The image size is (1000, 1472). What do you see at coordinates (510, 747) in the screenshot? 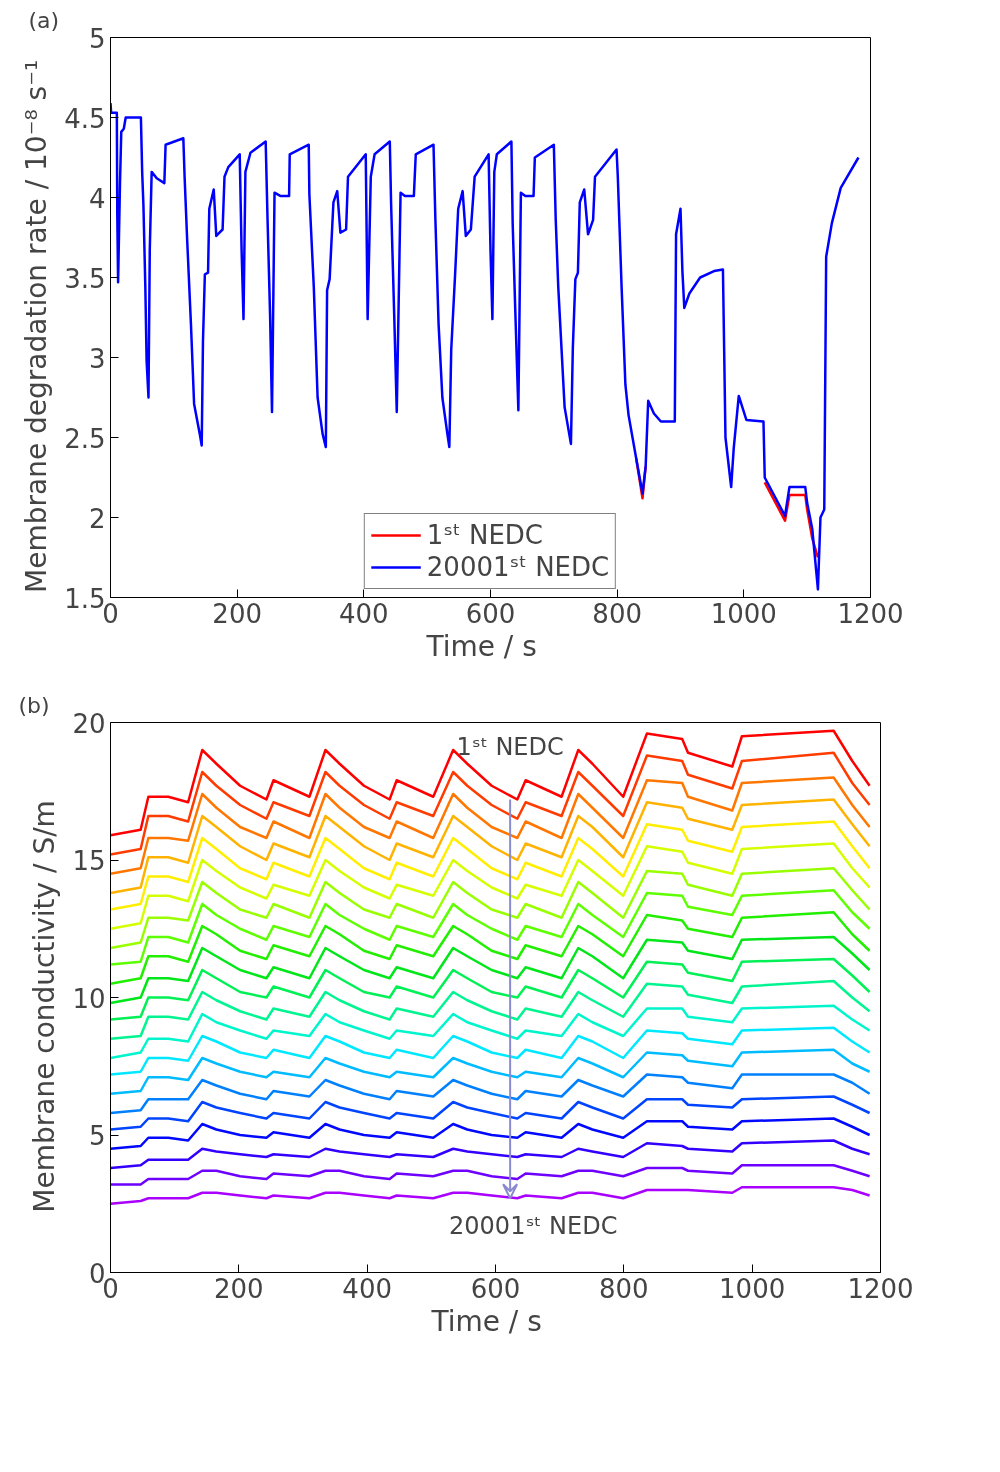
I see `annotation: 1ˢᵗ NEDC` at bounding box center [510, 747].